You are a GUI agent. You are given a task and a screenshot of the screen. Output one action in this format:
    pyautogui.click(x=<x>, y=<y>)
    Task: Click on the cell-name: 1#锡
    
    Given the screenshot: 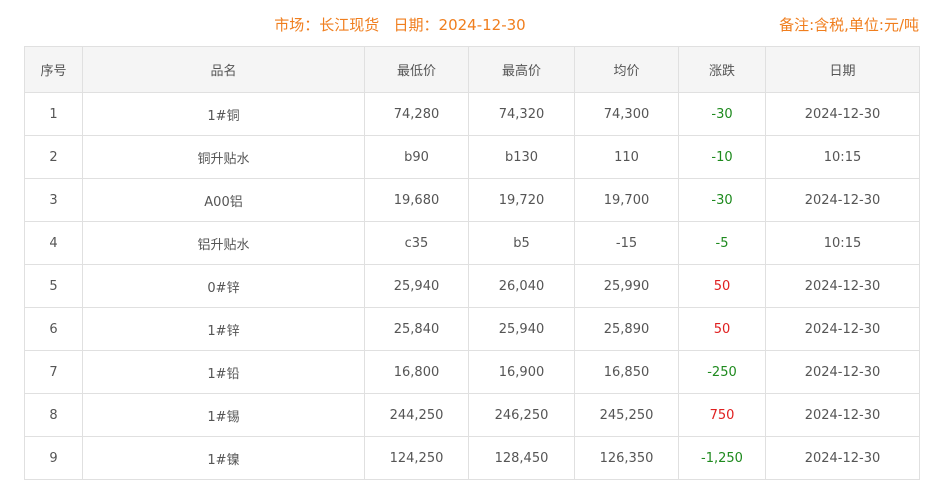 What is the action you would take?
    pyautogui.click(x=223, y=415)
    